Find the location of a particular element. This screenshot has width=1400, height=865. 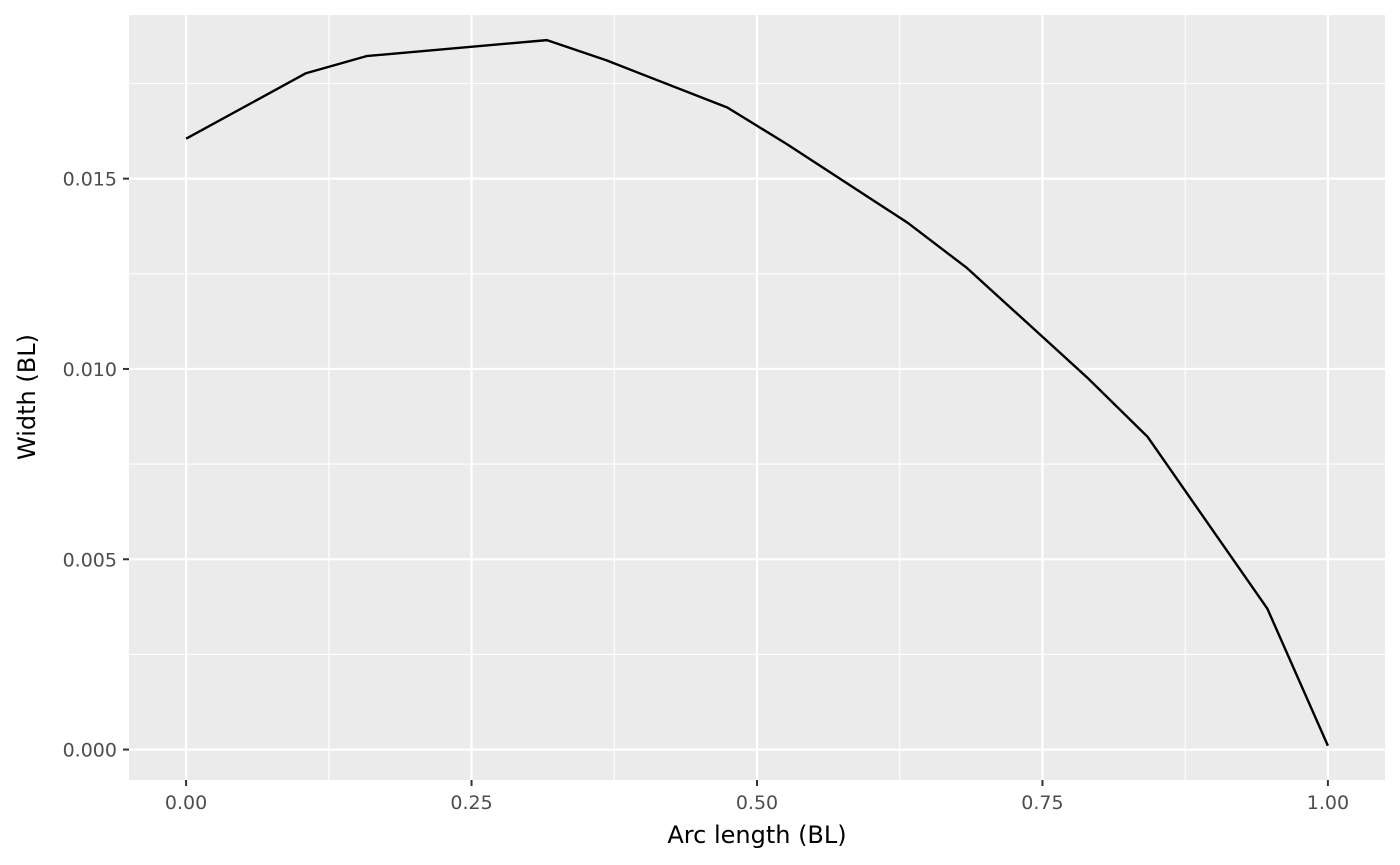

y-tick-label: 0.010 is located at coordinates (90, 370).